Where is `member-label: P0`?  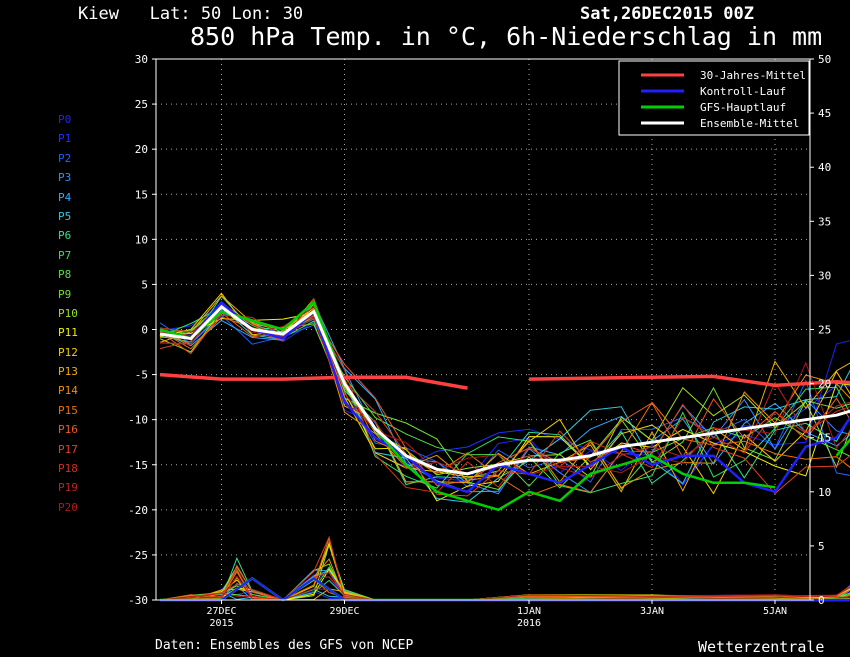
member-label: P0 is located at coordinates (65, 119).